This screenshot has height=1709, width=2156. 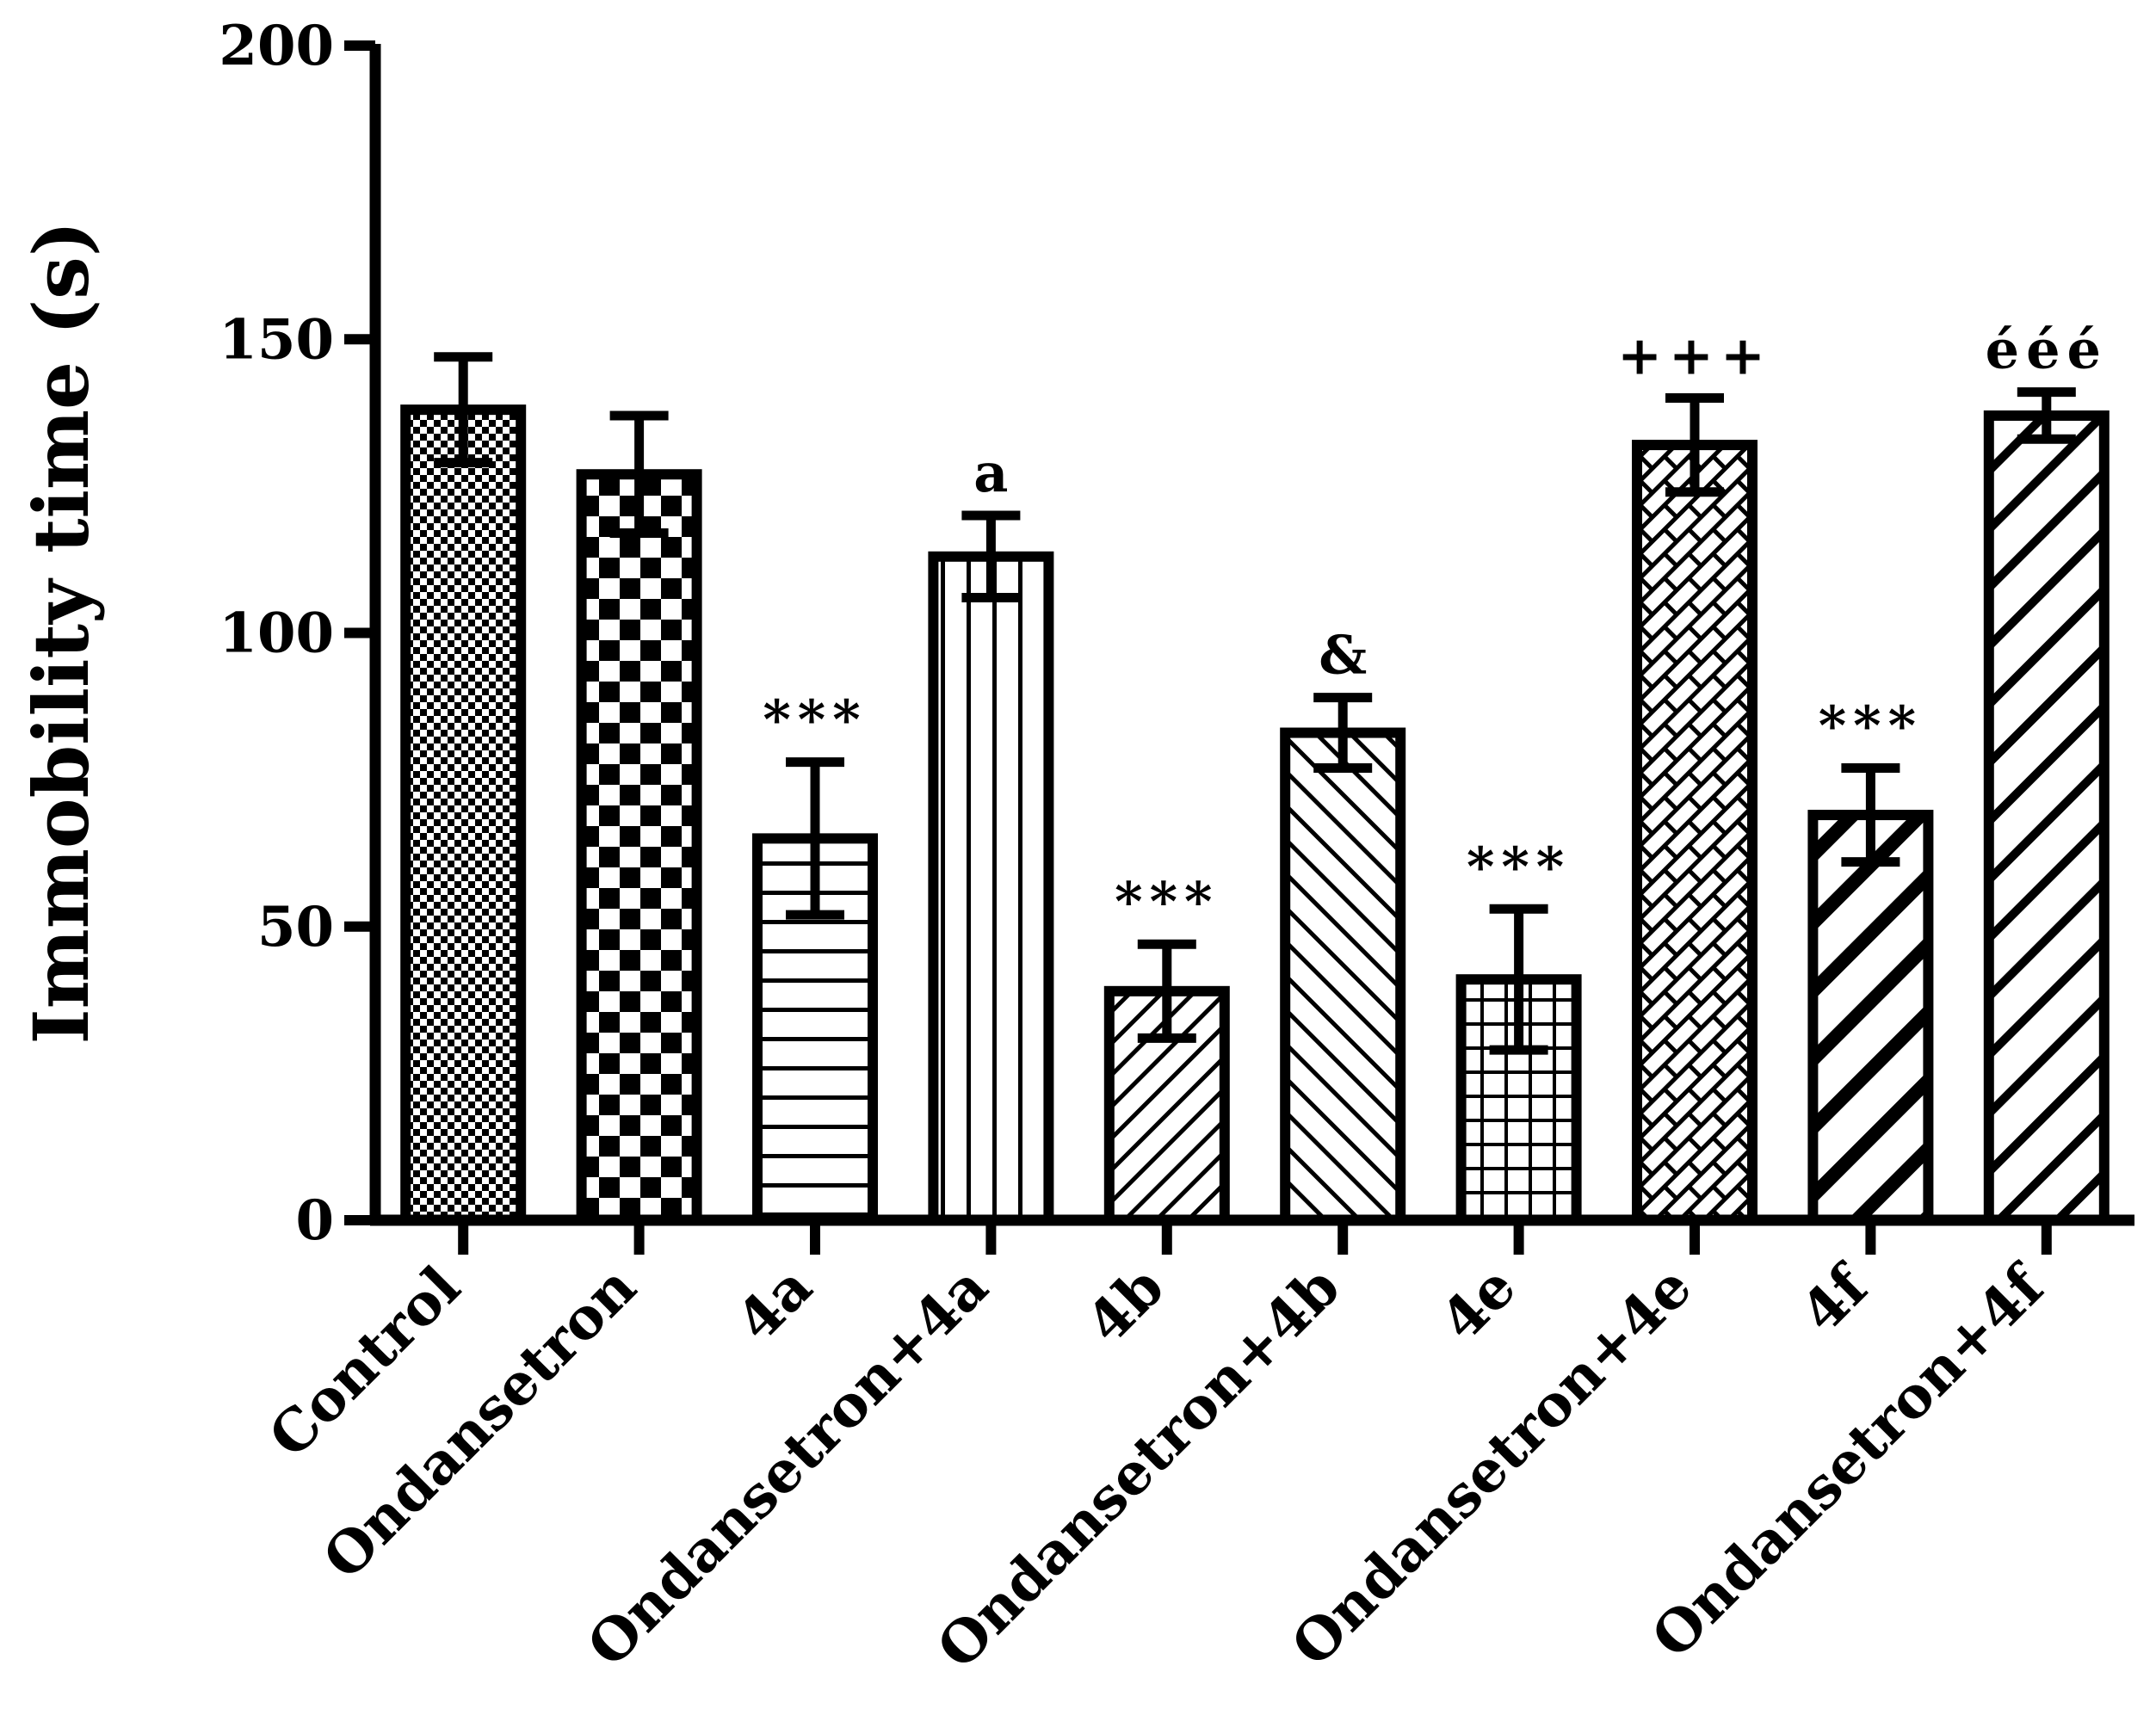 What do you see at coordinates (639, 847) in the screenshot?
I see `bar-ondansetron` at bounding box center [639, 847].